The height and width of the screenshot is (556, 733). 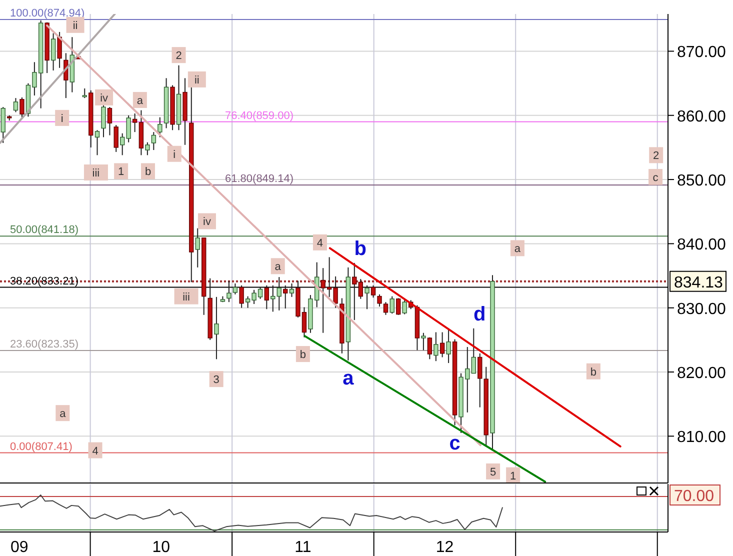 I want to click on x-tick-label: 11, so click(x=303, y=547).